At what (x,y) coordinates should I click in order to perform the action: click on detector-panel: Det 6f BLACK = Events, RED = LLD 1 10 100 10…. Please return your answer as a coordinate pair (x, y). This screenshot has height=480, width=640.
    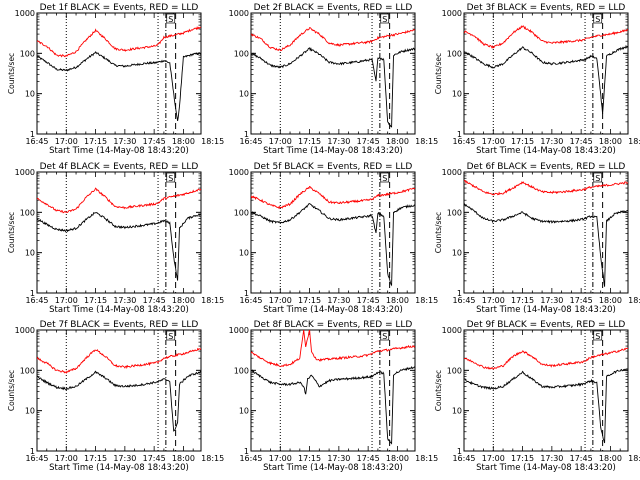
    Looking at the image, I should click on (537, 238).